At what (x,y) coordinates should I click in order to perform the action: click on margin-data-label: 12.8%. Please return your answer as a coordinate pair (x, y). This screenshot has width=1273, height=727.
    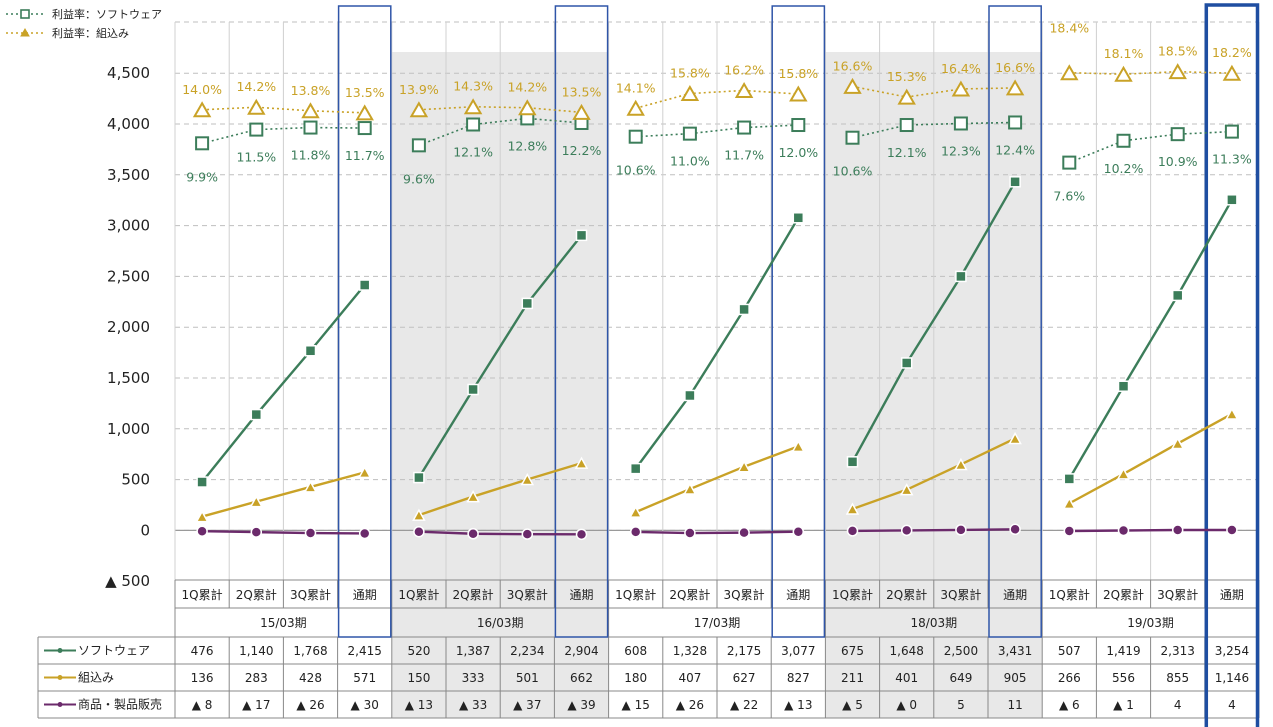
    Looking at the image, I should click on (527, 145).